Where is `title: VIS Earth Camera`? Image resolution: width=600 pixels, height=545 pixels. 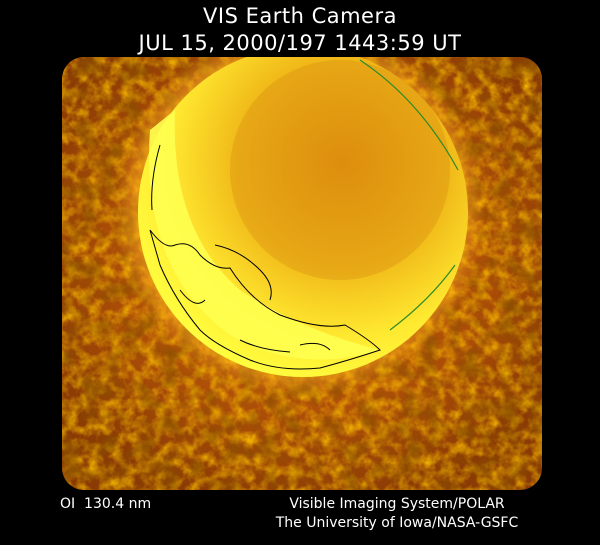
title: VIS Earth Camera is located at coordinates (300, 16).